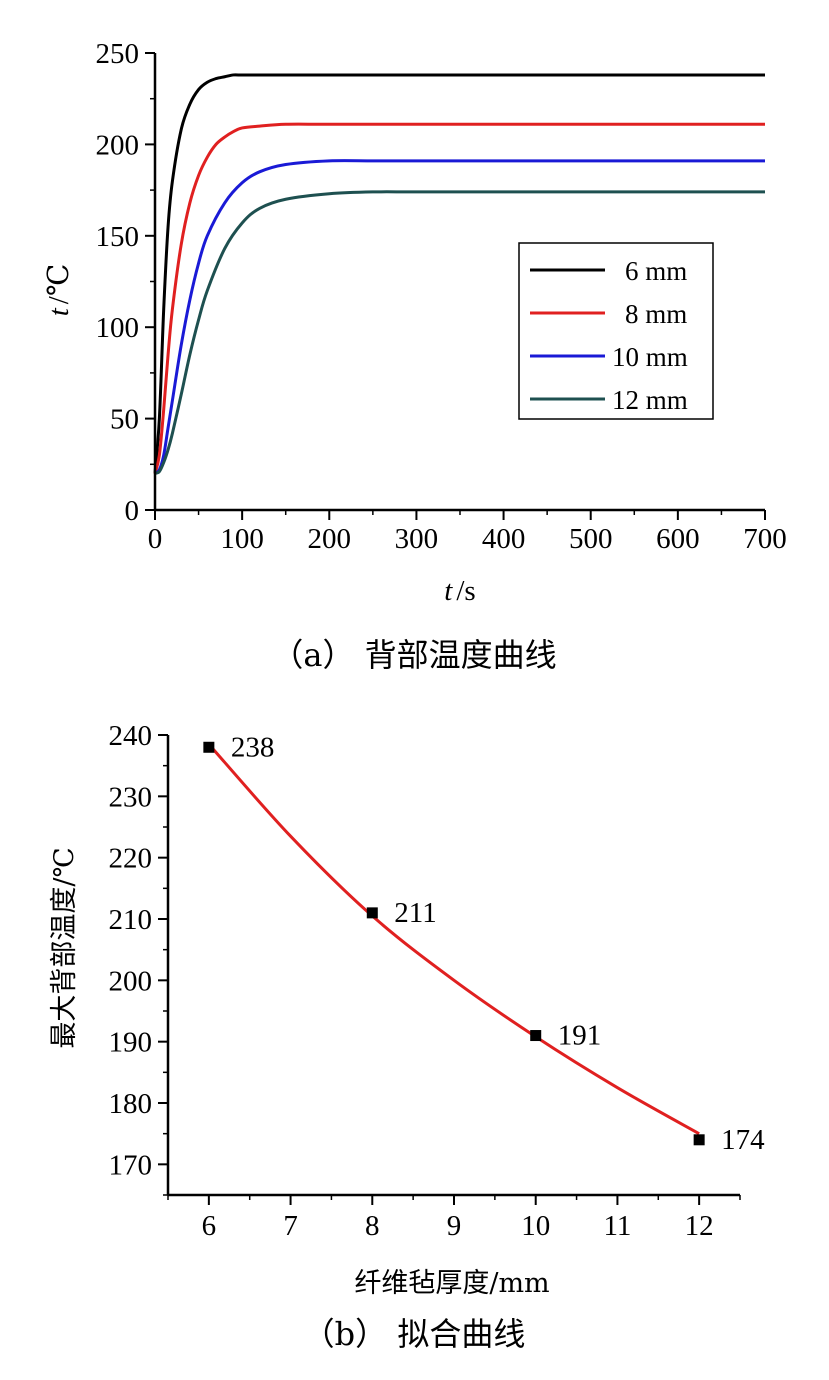 Image resolution: width=829 pixels, height=1380 pixels. I want to click on chart-b-caption: （b） 拟合曲线, so click(414, 1334).